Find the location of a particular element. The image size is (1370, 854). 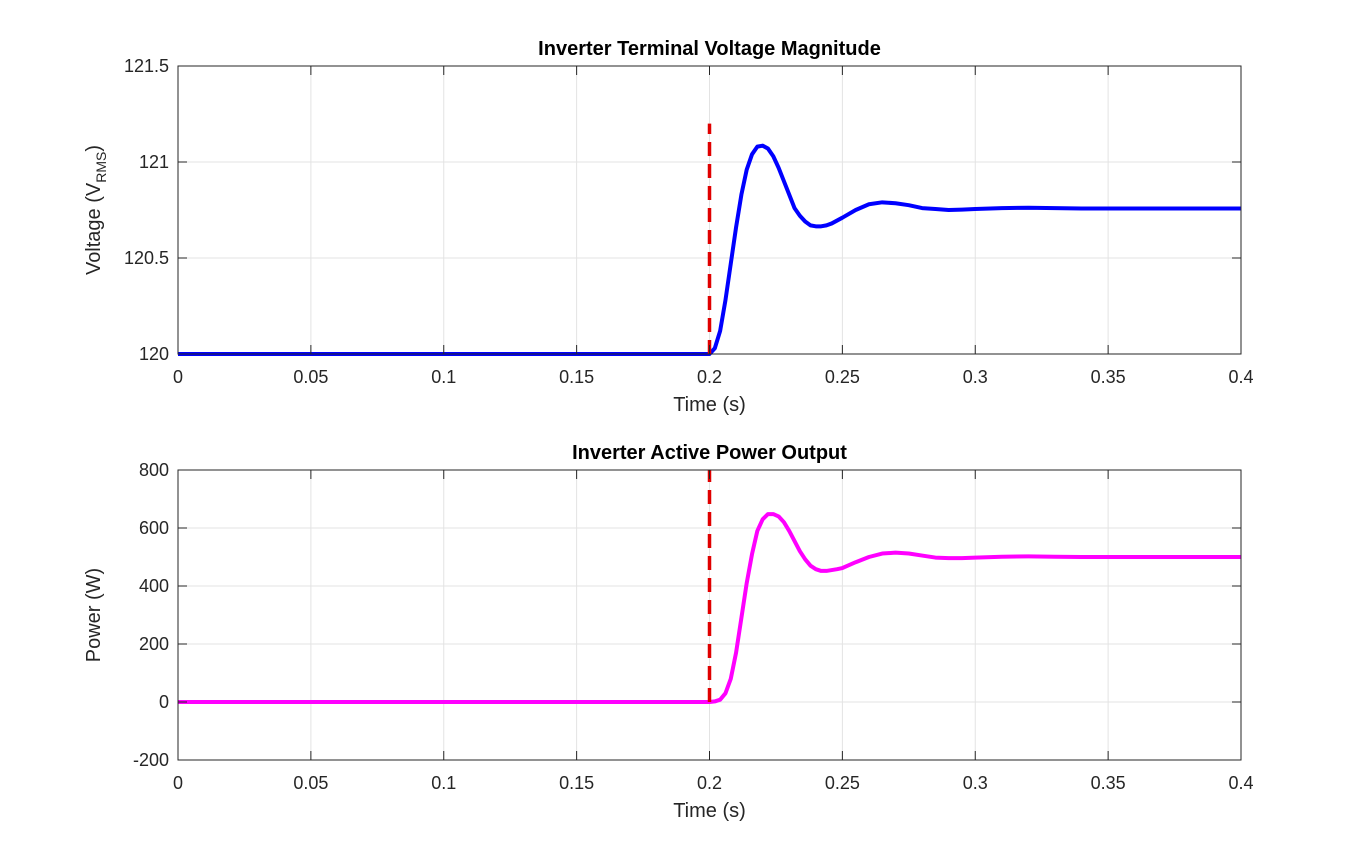

voltage-x-tick-label: 0.05 is located at coordinates (310, 377).